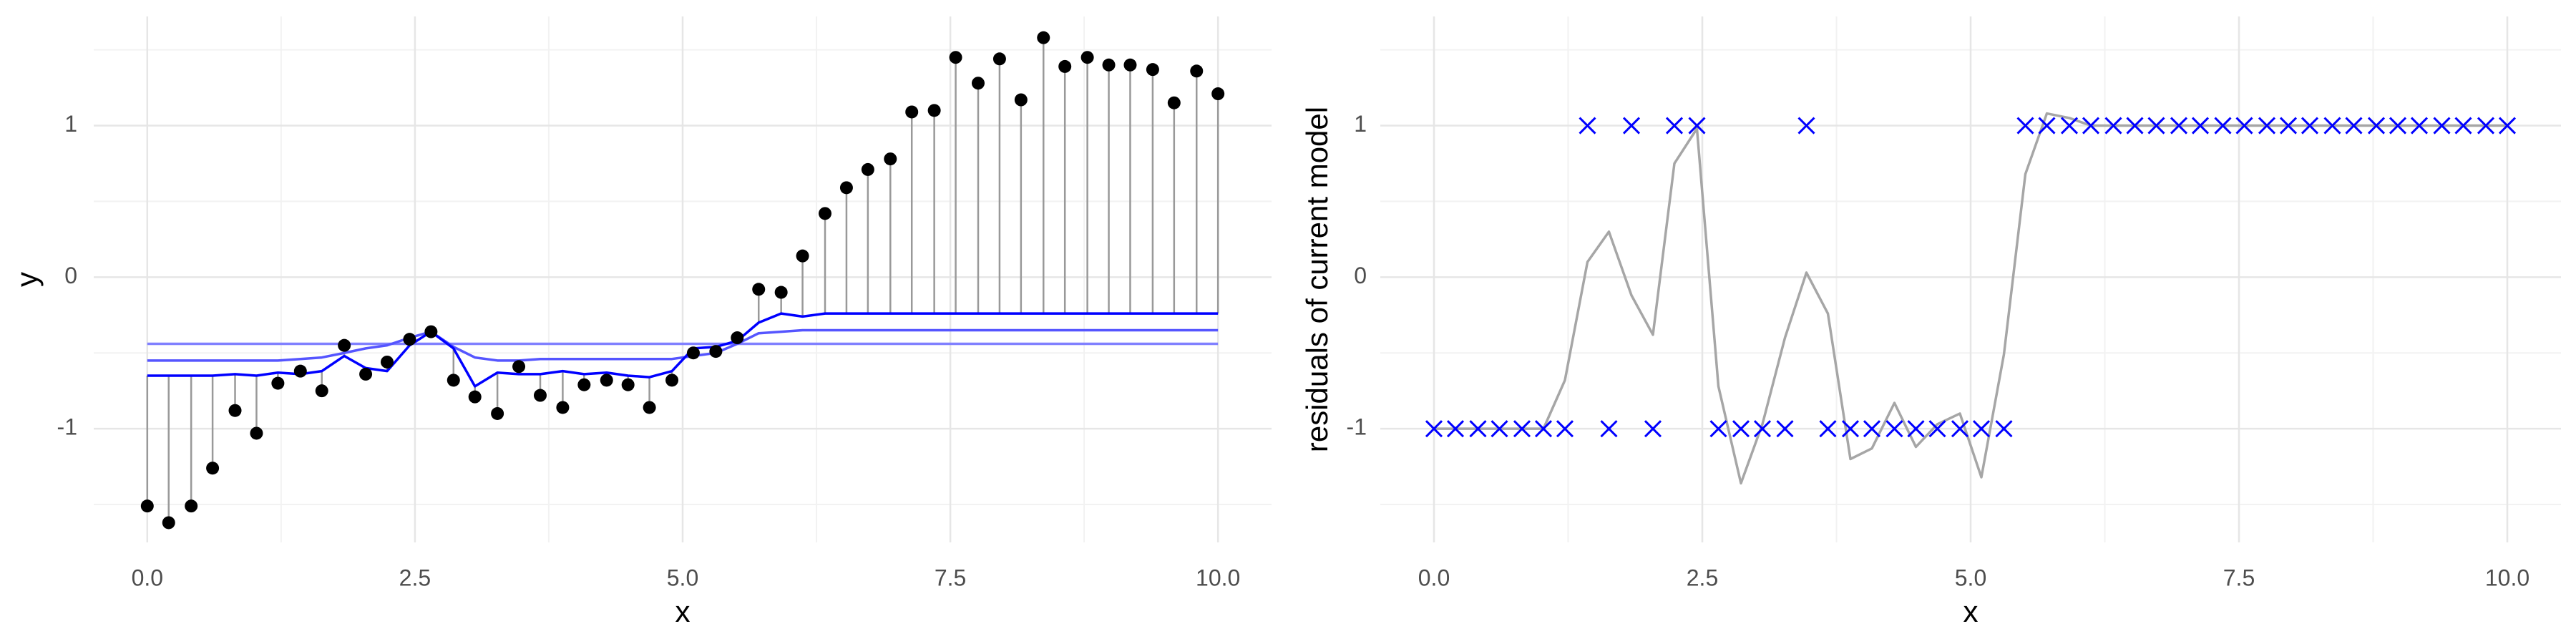 This screenshot has width=2576, height=644. What do you see at coordinates (683, 345) in the screenshot?
I see `line` at bounding box center [683, 345].